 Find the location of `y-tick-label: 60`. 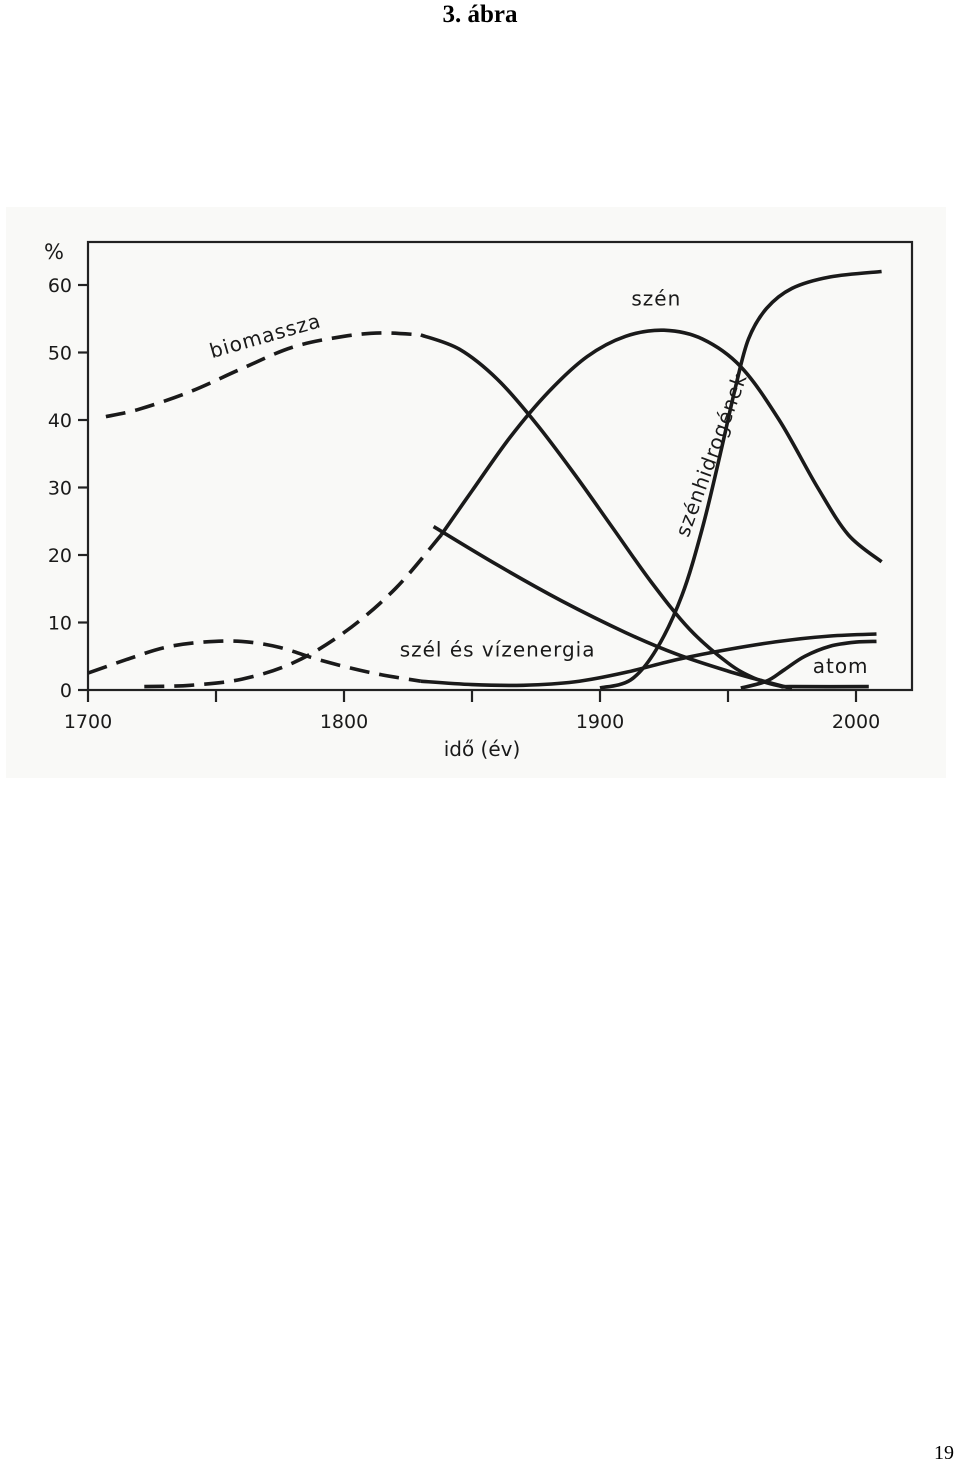

y-tick-label: 60 is located at coordinates (60, 286).